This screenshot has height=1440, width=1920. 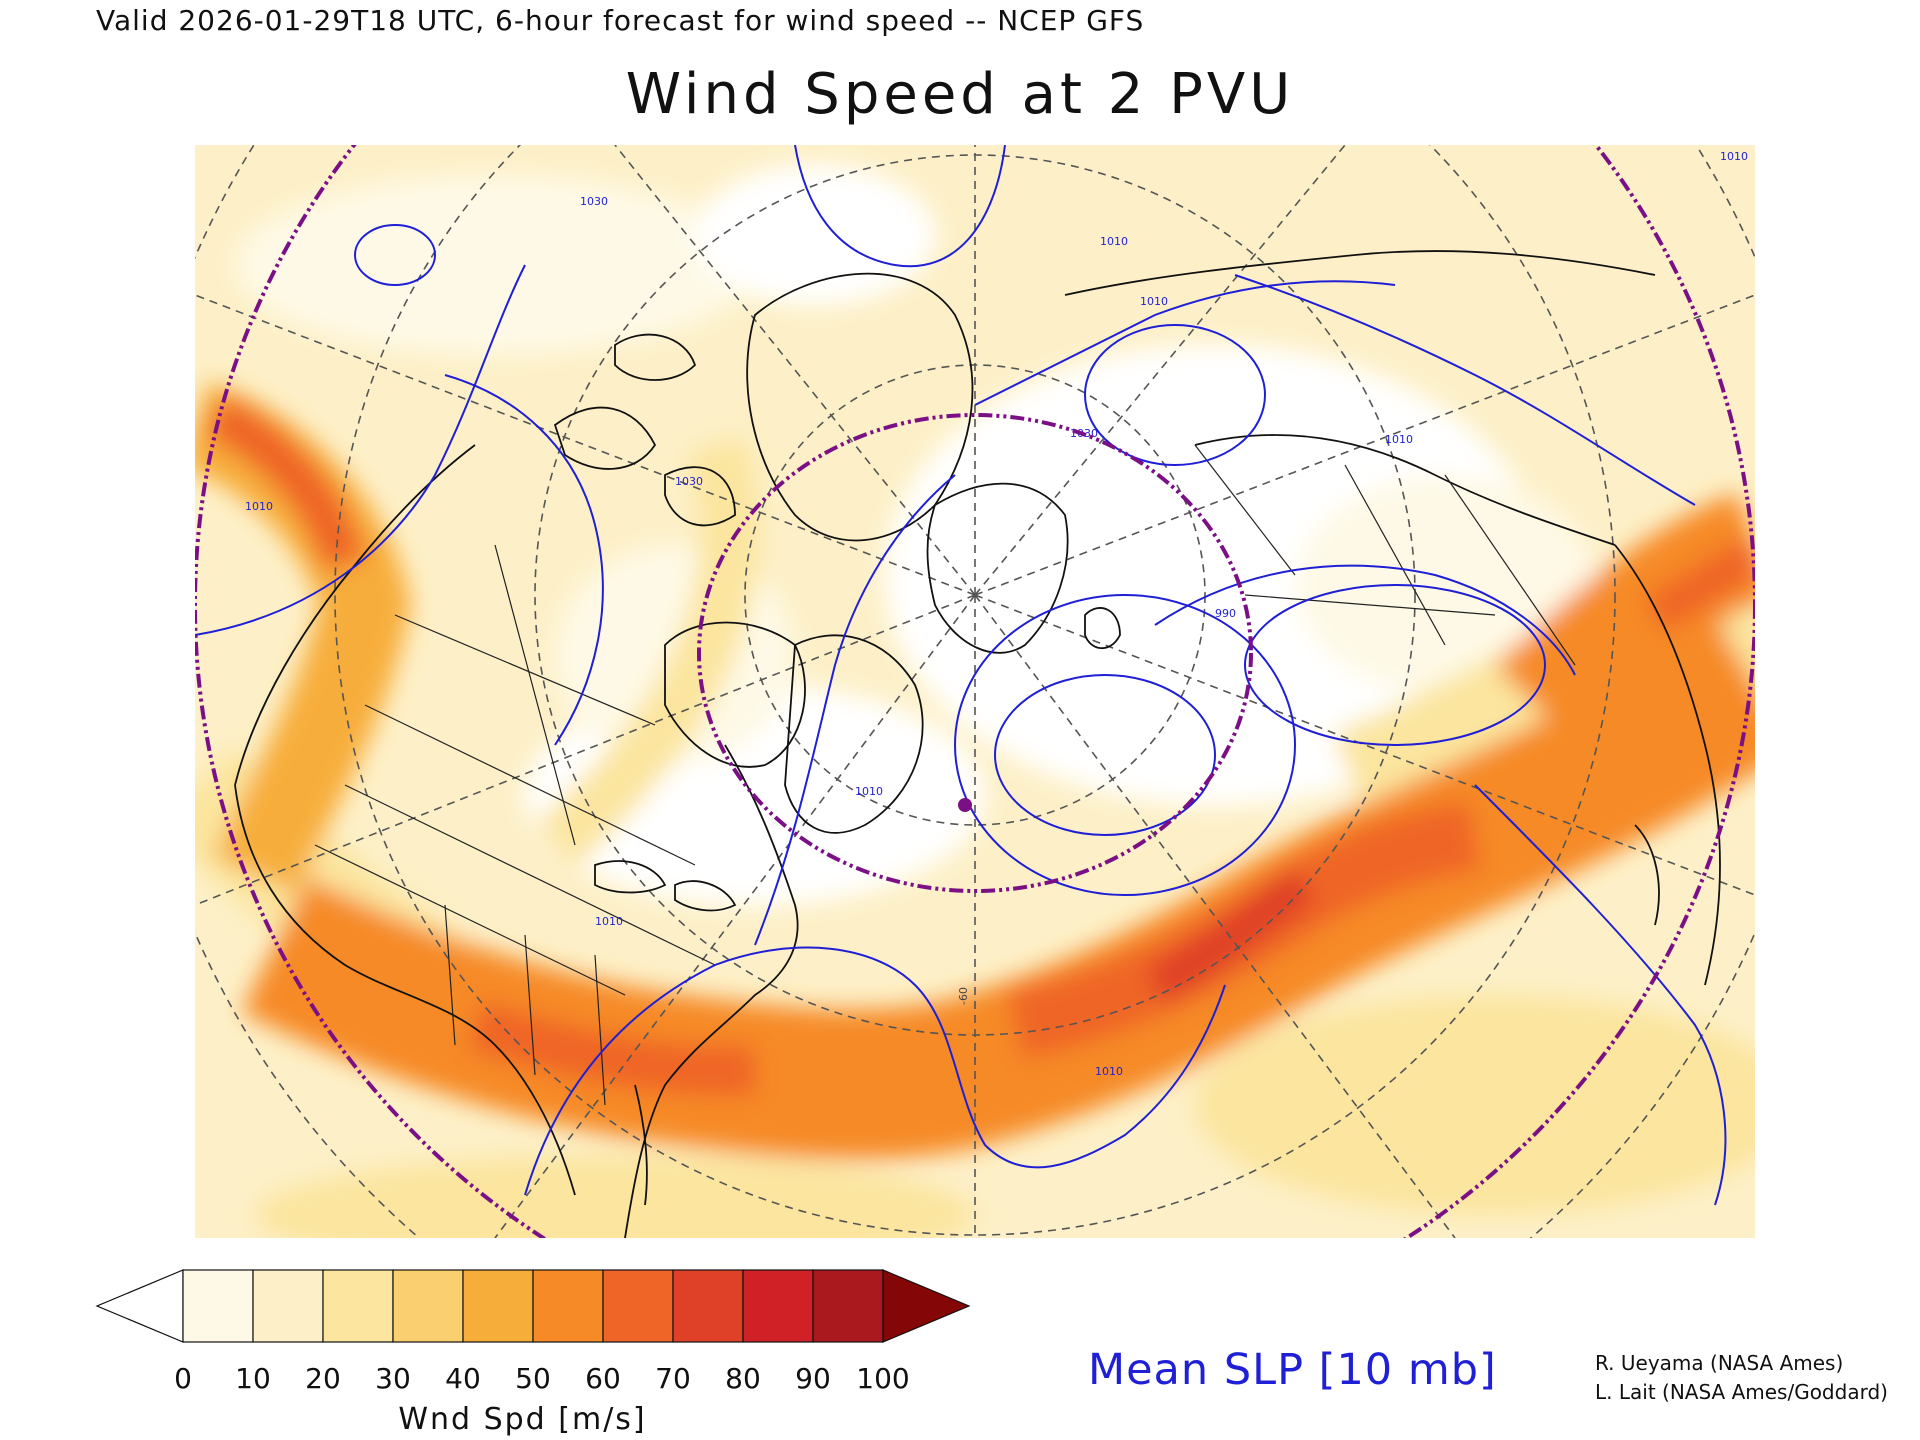 I want to click on colorbar-tick-label: 30, so click(x=393, y=1378).